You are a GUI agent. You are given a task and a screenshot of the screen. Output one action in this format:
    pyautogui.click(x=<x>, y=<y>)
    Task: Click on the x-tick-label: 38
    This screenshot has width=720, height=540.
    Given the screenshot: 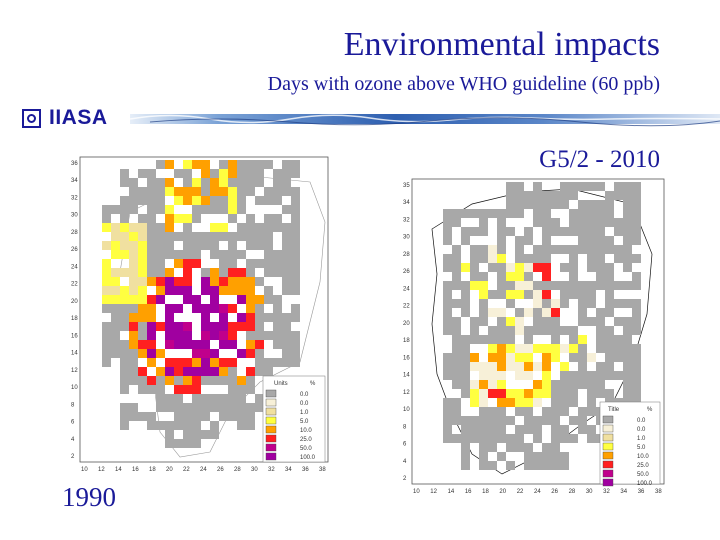 What is the action you would take?
    pyautogui.click(x=322, y=470)
    